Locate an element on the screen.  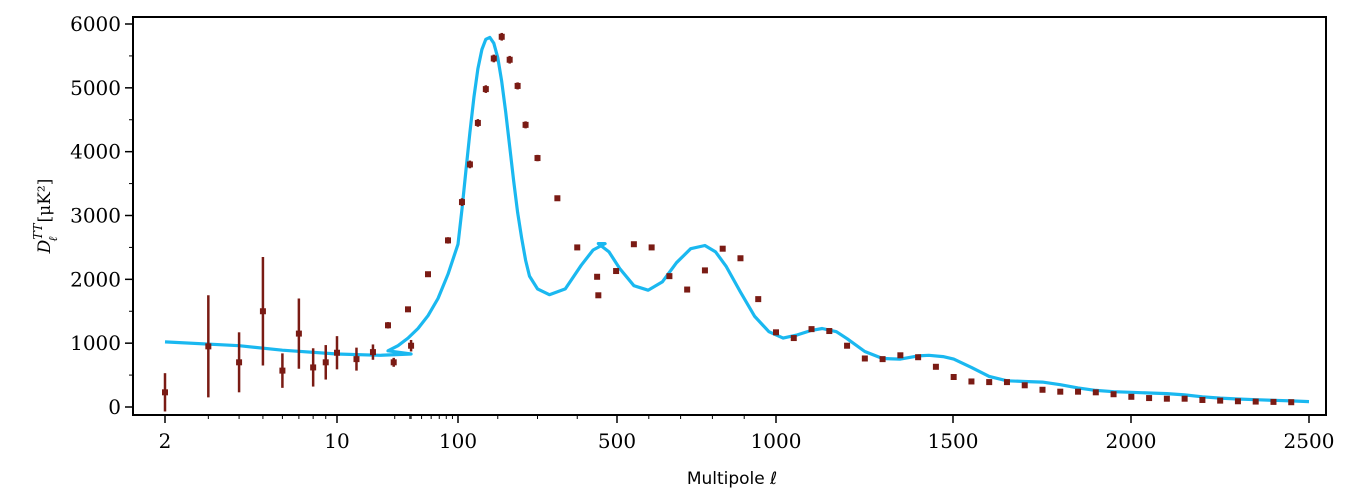
y-axis-title-superscript: TT is located at coordinates (38, 230).